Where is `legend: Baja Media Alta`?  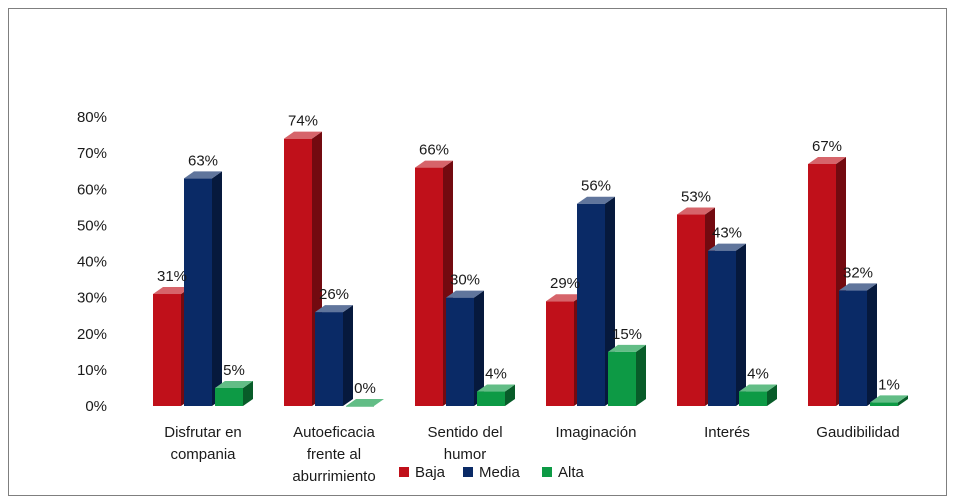 legend: Baja Media Alta is located at coordinates (492, 472).